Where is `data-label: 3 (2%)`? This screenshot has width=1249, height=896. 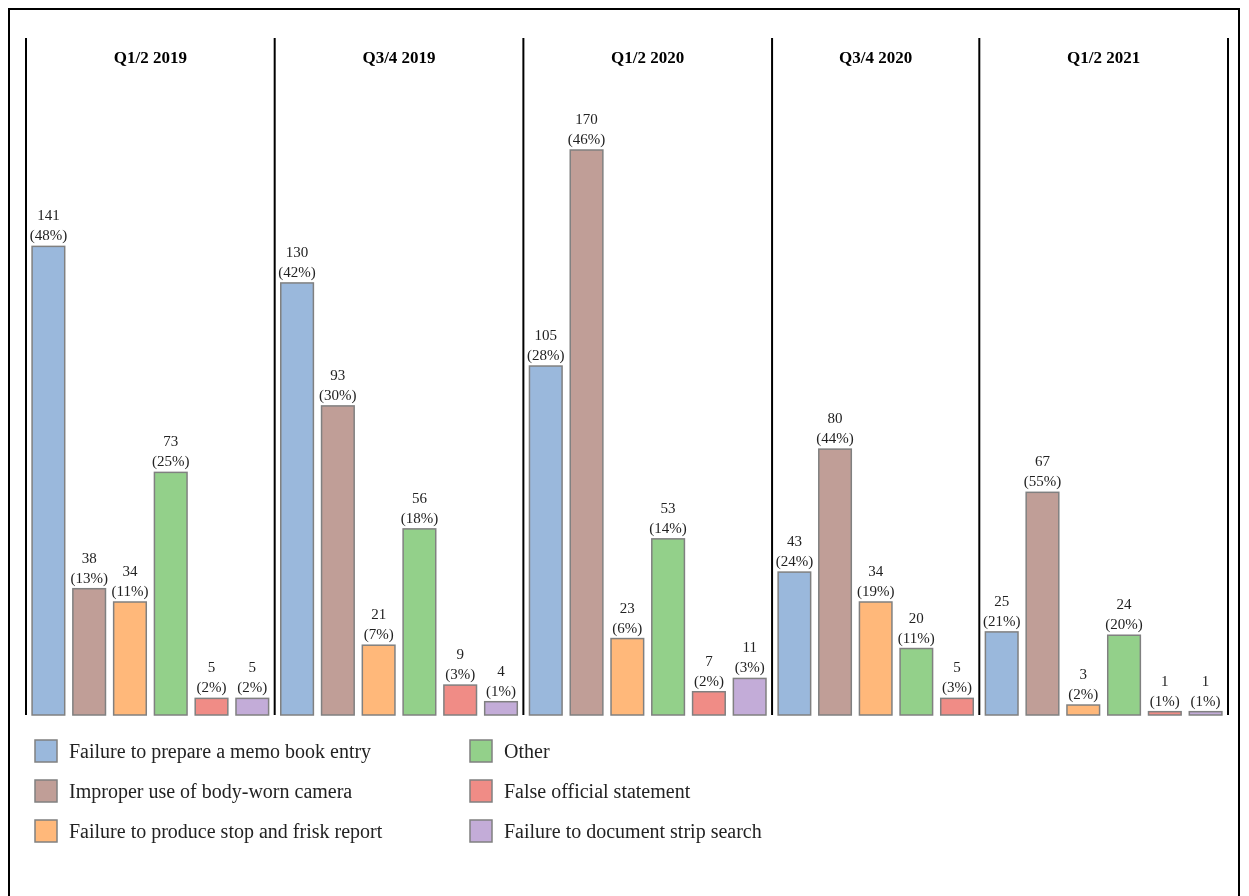
data-label: 3 (2%) is located at coordinates (1083, 685).